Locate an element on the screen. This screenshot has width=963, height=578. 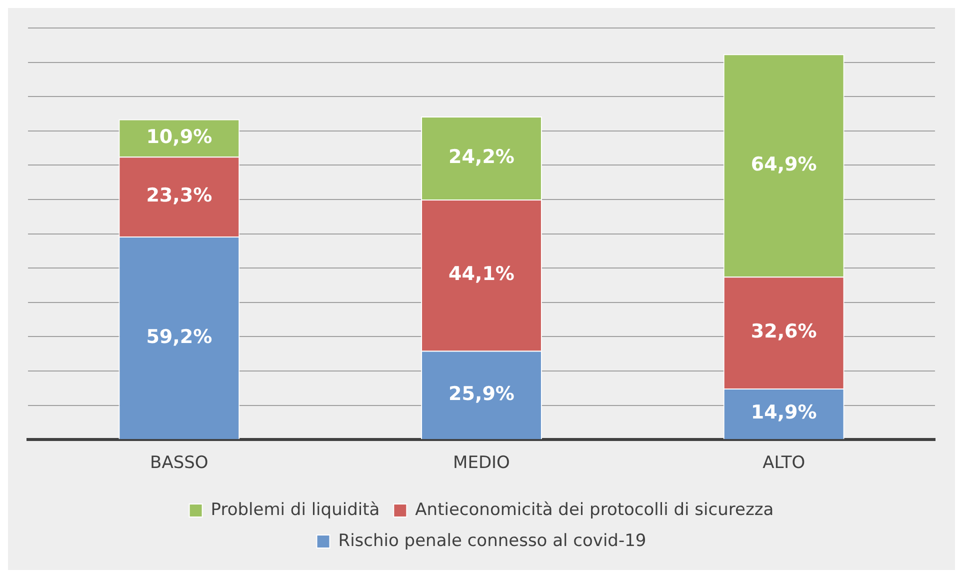
x-tick-label: MEDIO is located at coordinates (481, 463).